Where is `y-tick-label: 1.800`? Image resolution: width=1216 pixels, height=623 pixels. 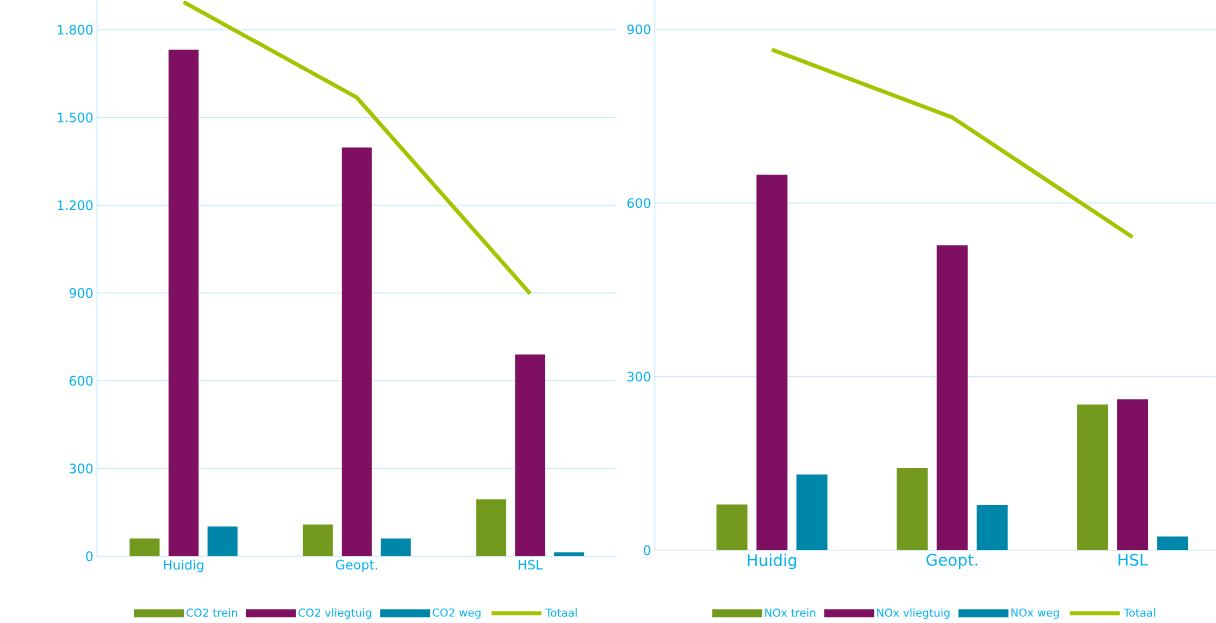 y-tick-label: 1.800 is located at coordinates (75, 29).